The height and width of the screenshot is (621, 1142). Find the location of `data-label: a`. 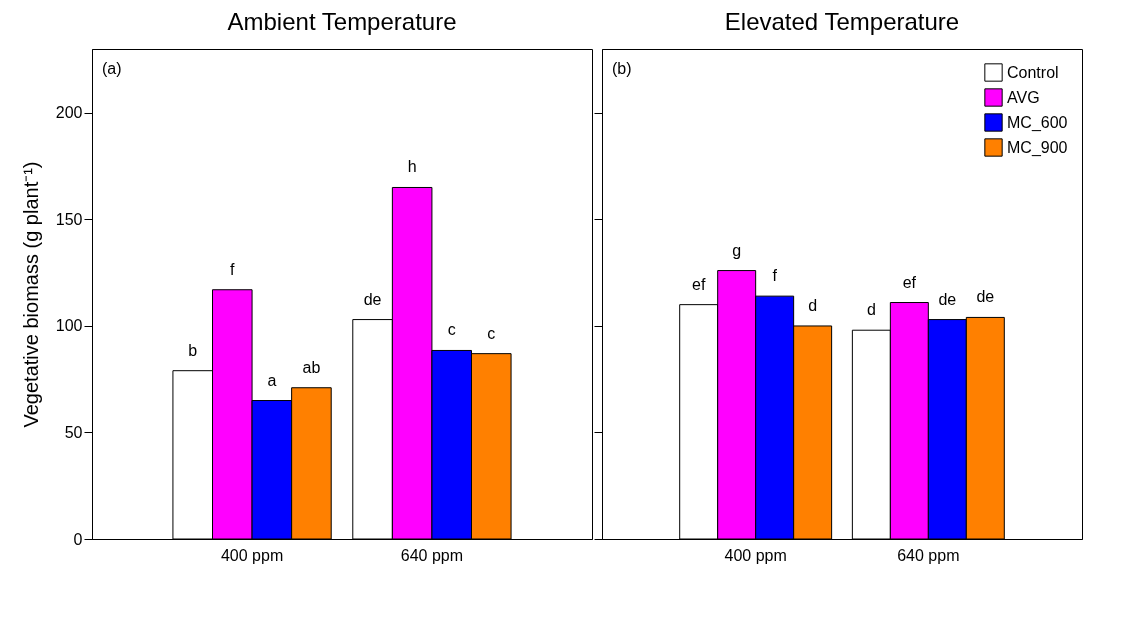

data-label: a is located at coordinates (272, 380).